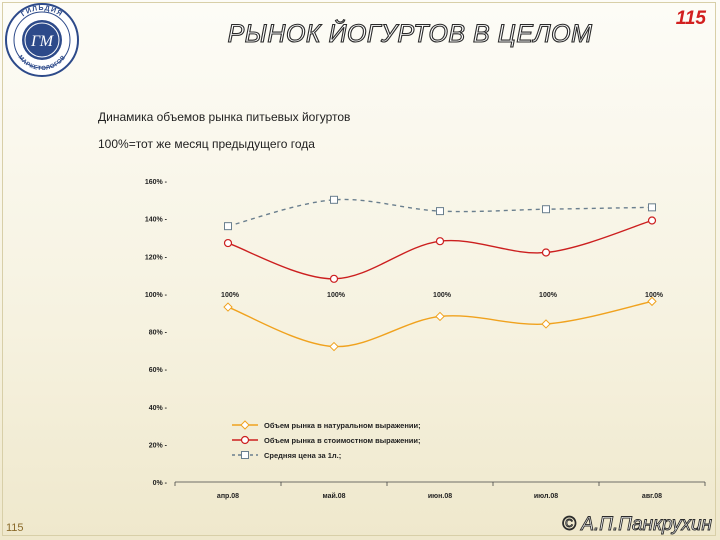 Image resolution: width=720 pixels, height=540 pixels. Describe the element at coordinates (228, 496) in the screenshot. I see `x-tick-label: апр.08` at that location.